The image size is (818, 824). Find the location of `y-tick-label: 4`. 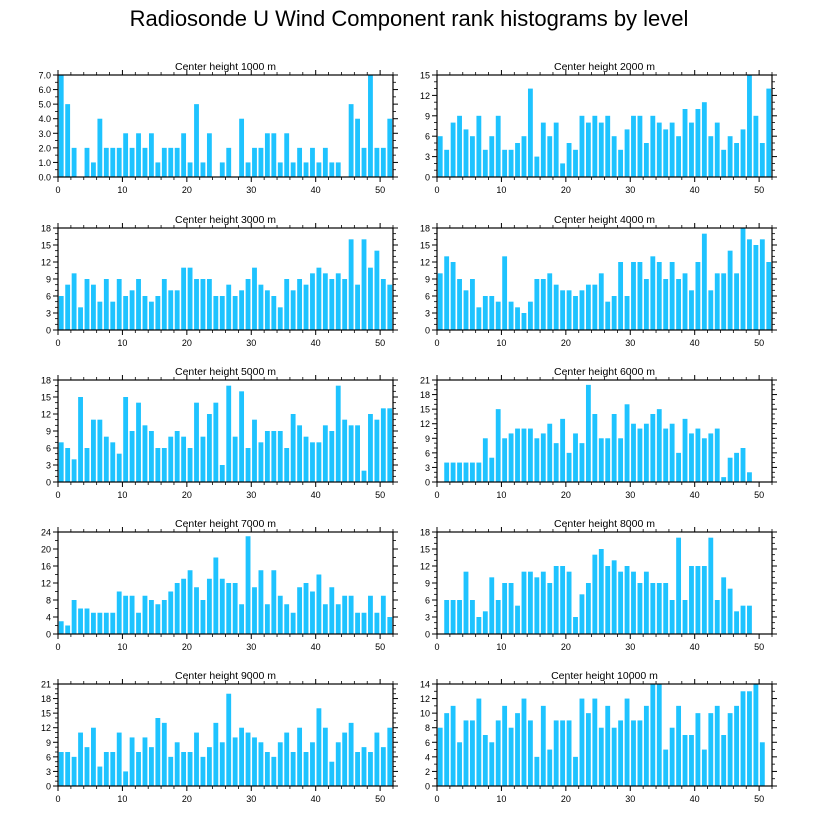

y-tick-label: 4 is located at coordinates (427, 757).